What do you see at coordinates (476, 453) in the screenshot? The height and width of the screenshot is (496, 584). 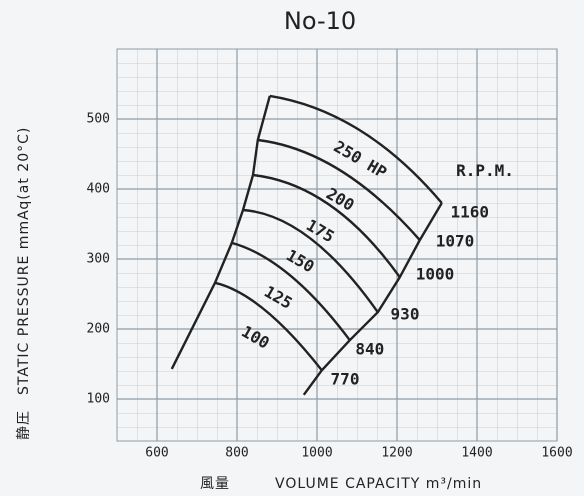 I see `x-tick-label: 1400` at bounding box center [476, 453].